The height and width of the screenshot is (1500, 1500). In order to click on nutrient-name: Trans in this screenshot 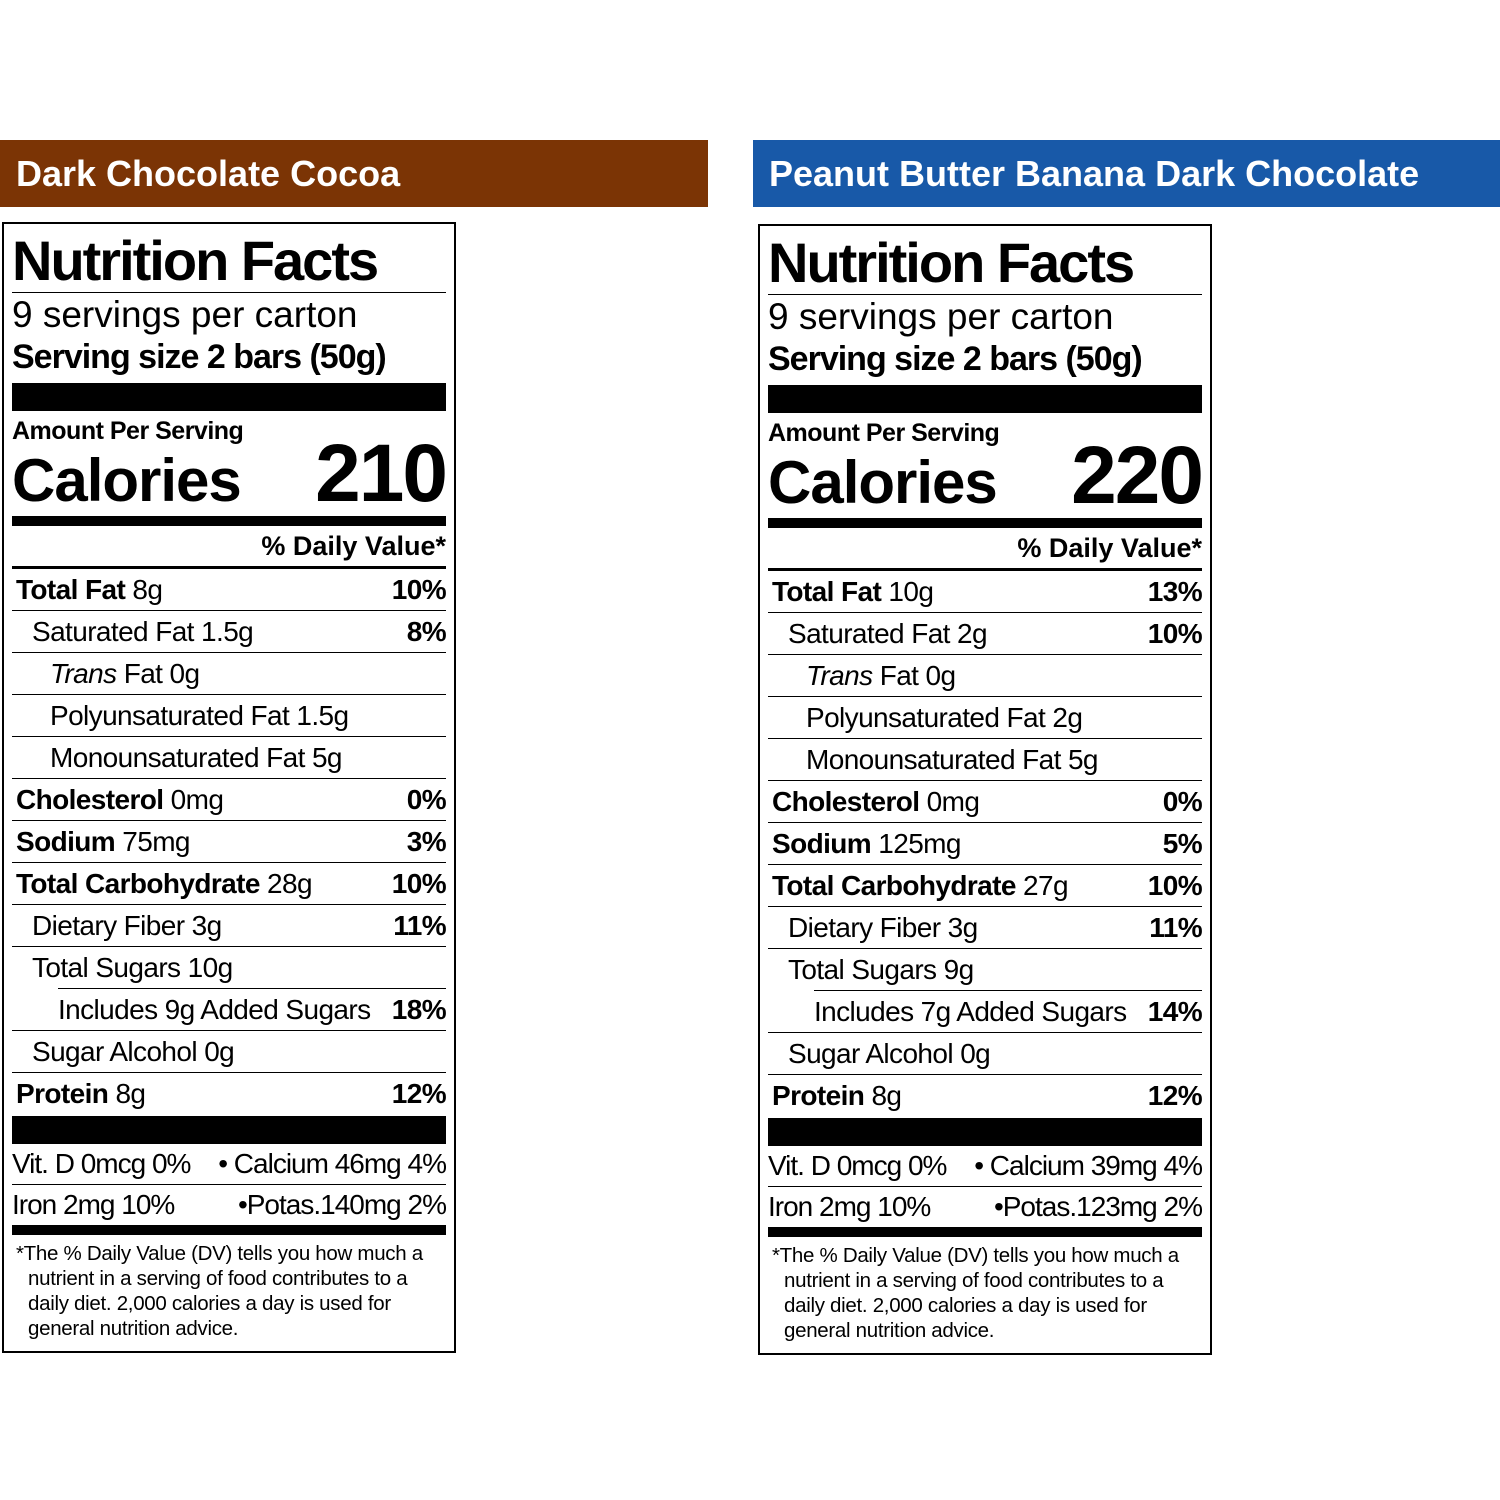, I will do `click(839, 675)`.